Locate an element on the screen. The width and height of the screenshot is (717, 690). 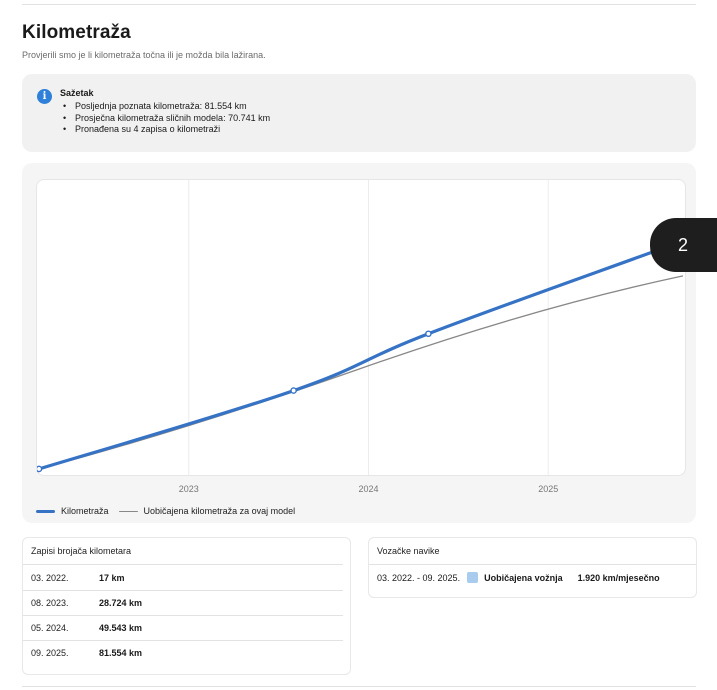
info-icon: i is located at coordinates (44, 96).